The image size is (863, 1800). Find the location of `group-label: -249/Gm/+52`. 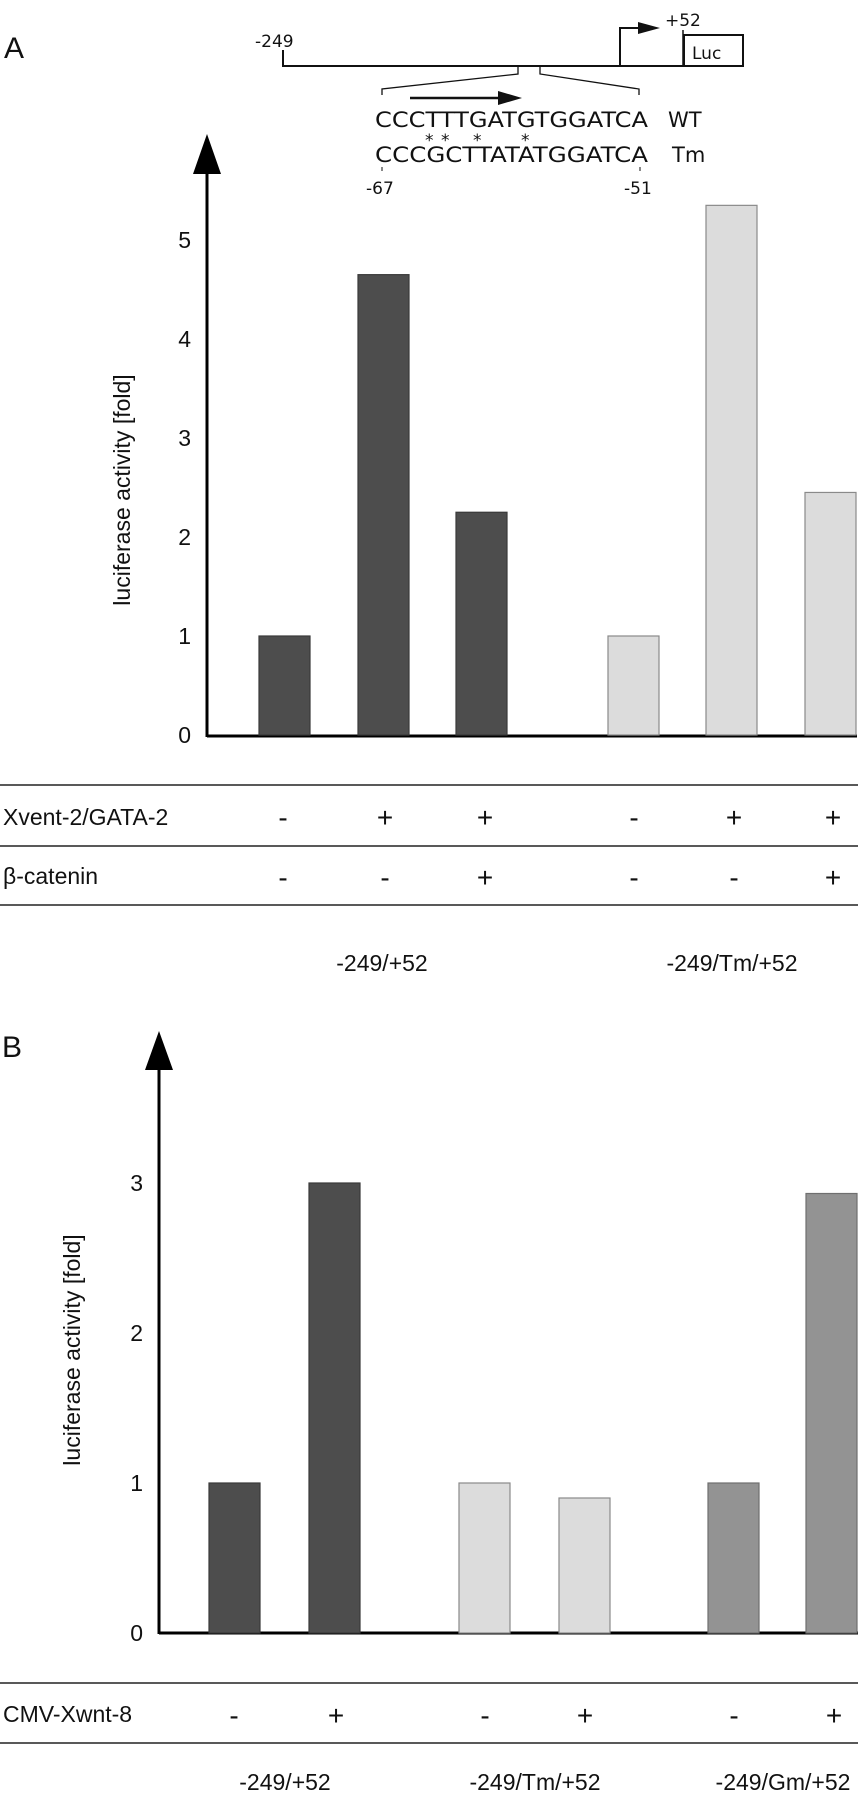

group-label: -249/Gm/+52 is located at coordinates (783, 1782).